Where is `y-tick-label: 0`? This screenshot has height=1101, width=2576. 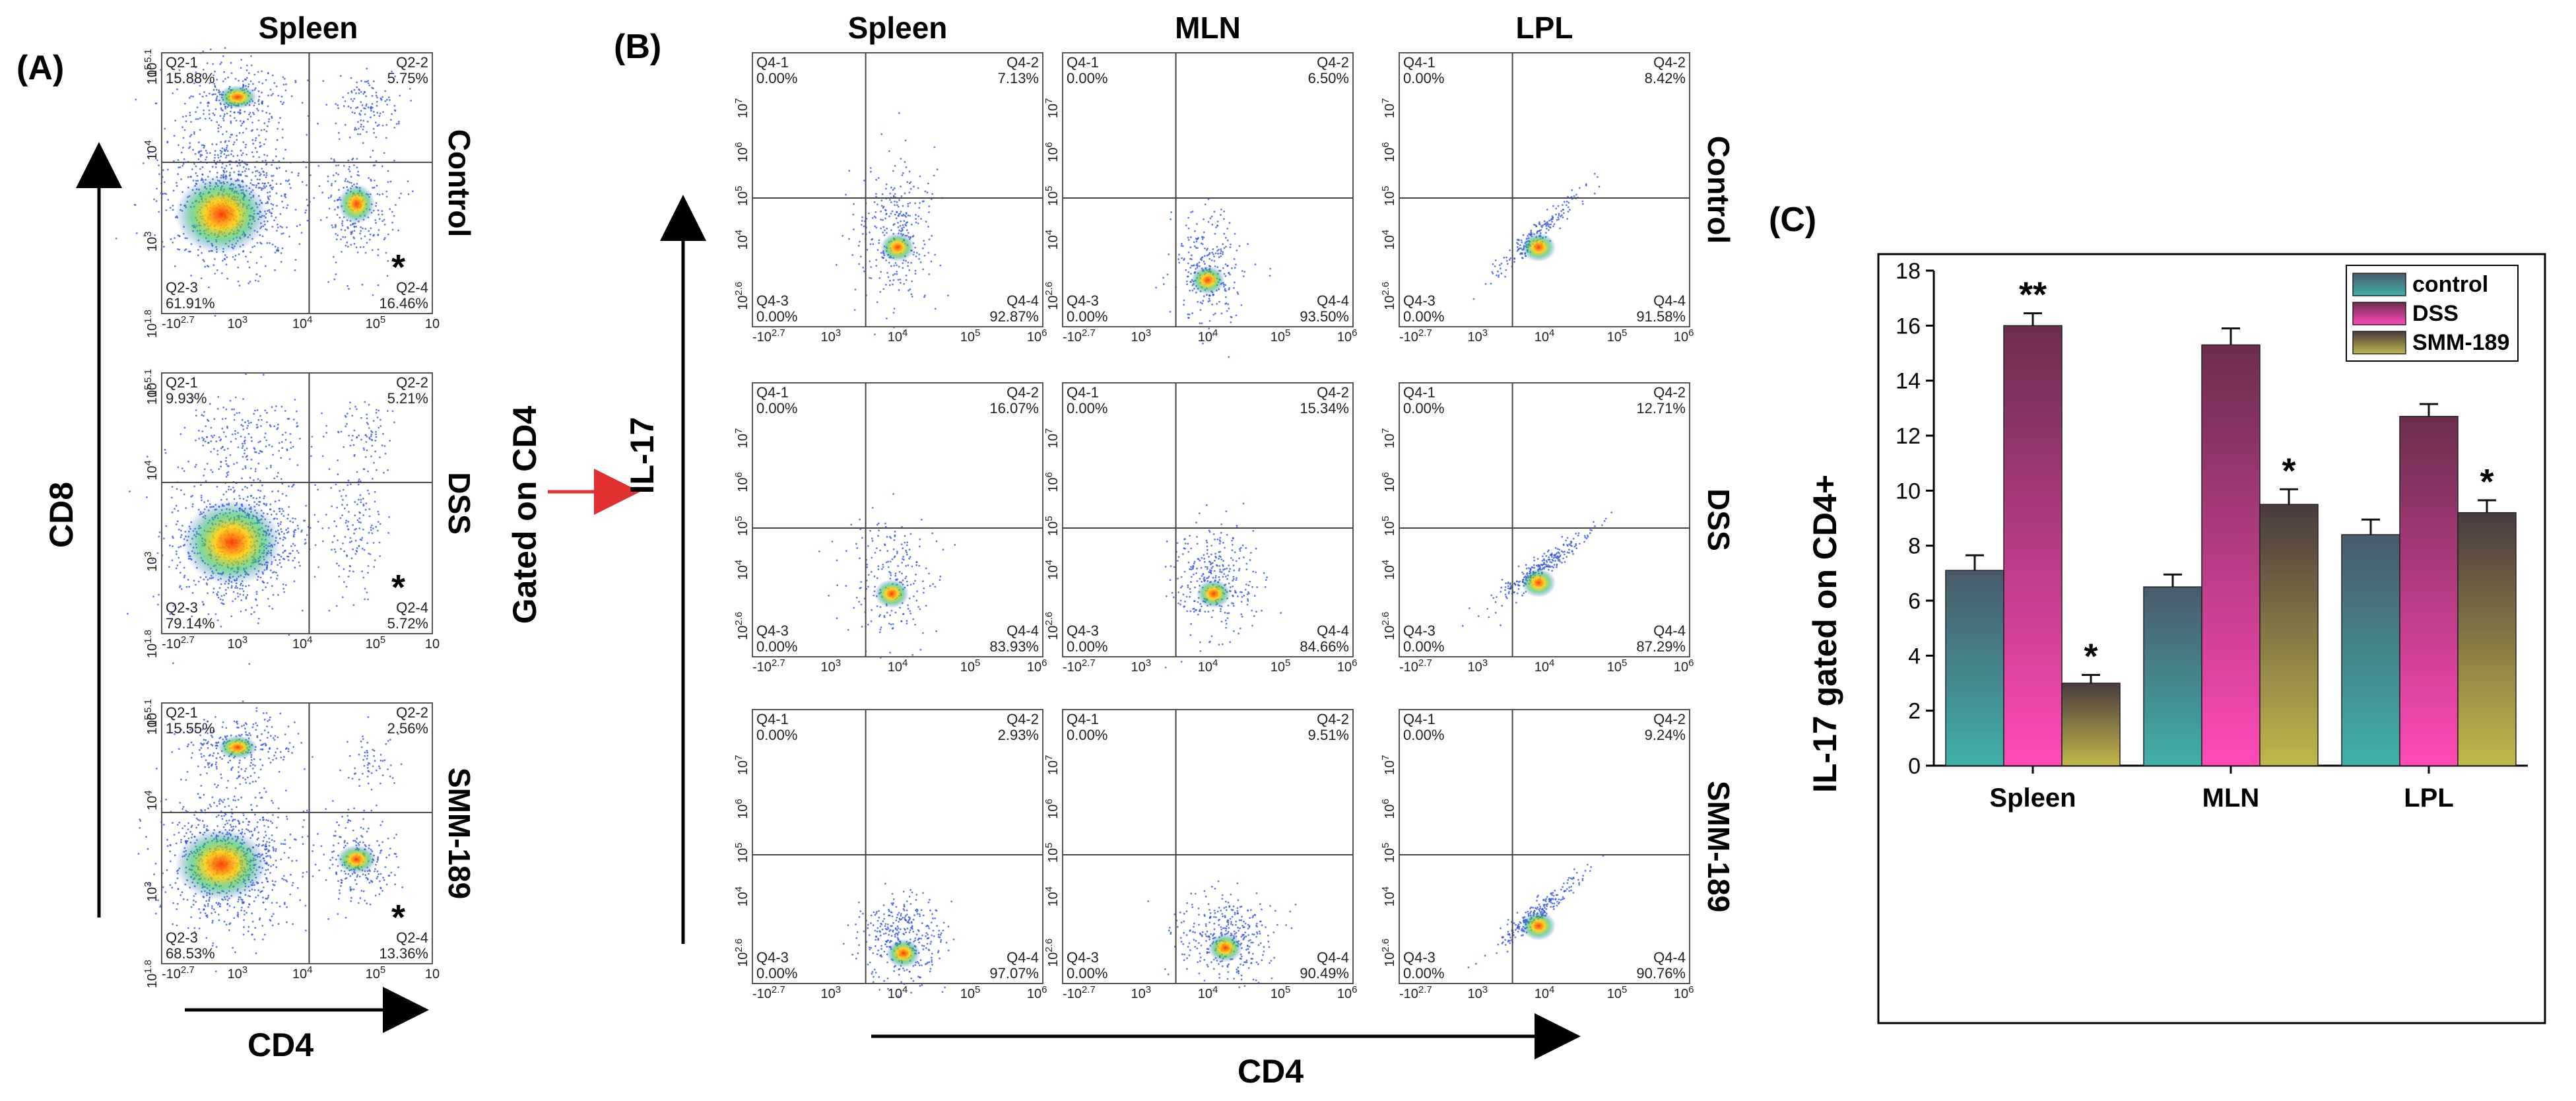 y-tick-label: 0 is located at coordinates (1914, 766).